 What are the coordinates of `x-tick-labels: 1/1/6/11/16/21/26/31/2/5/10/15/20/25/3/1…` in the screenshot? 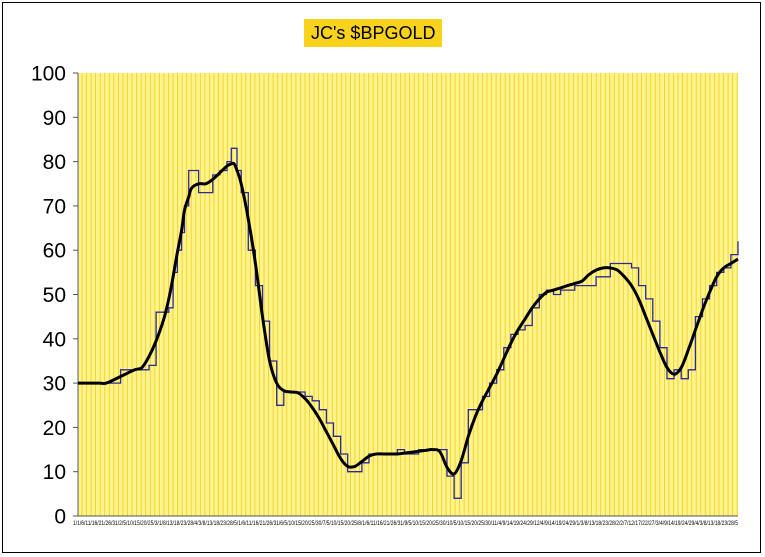 It's located at (406, 524).